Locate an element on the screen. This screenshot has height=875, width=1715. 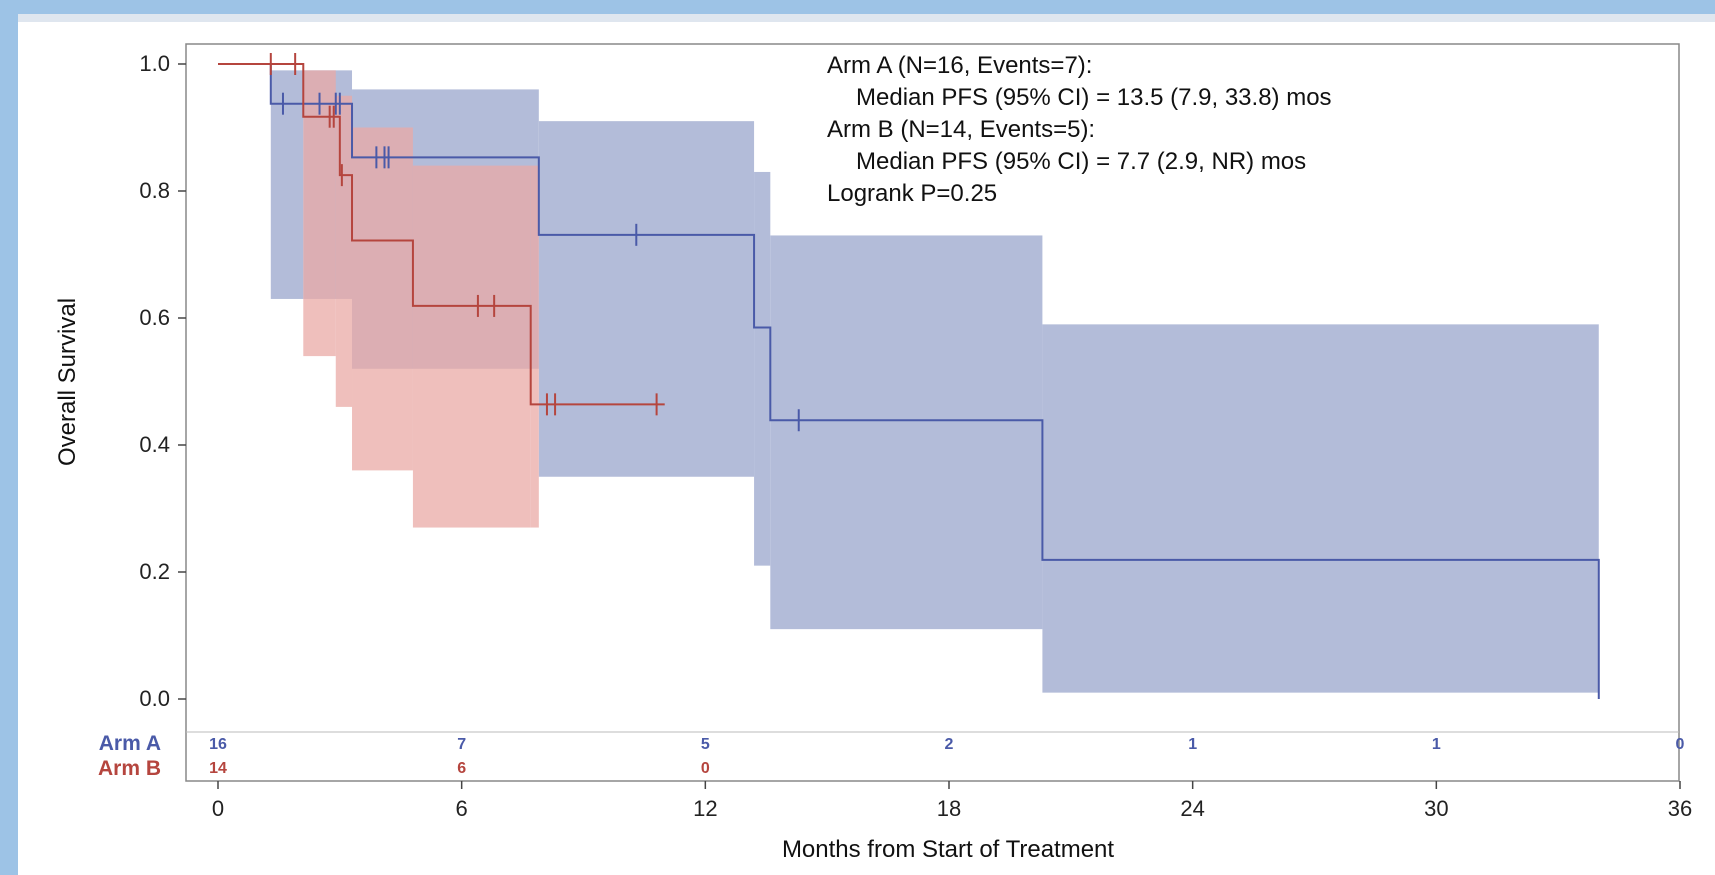
y-tick-label-4: 0.8 is located at coordinates (154, 190).